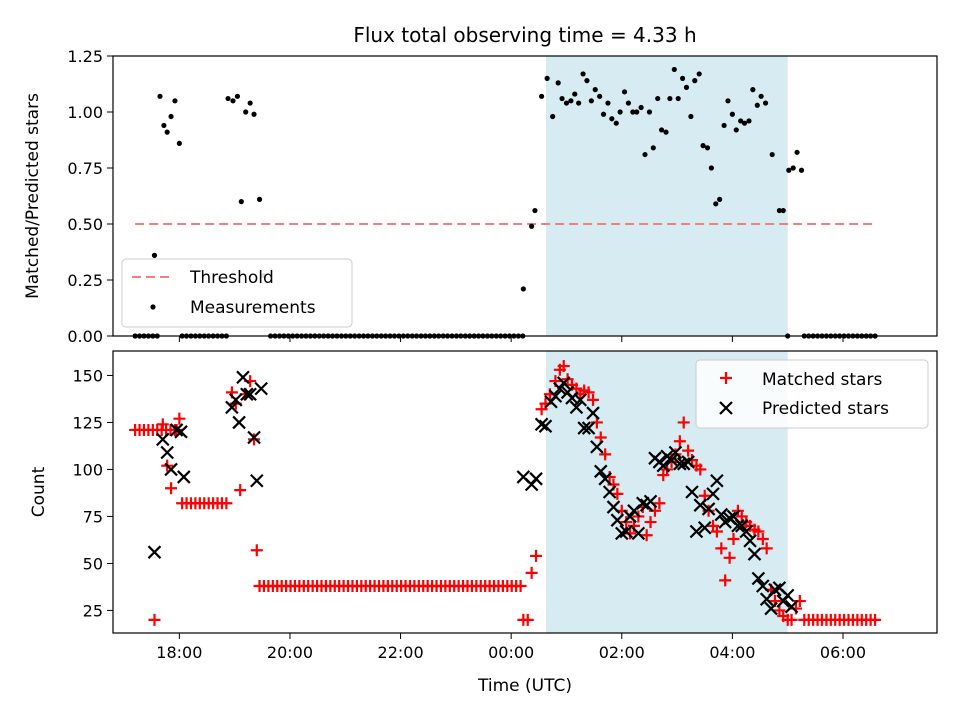 The height and width of the screenshot is (720, 960). Describe the element at coordinates (667, 196) in the screenshot. I see `top-shaded-span` at that location.